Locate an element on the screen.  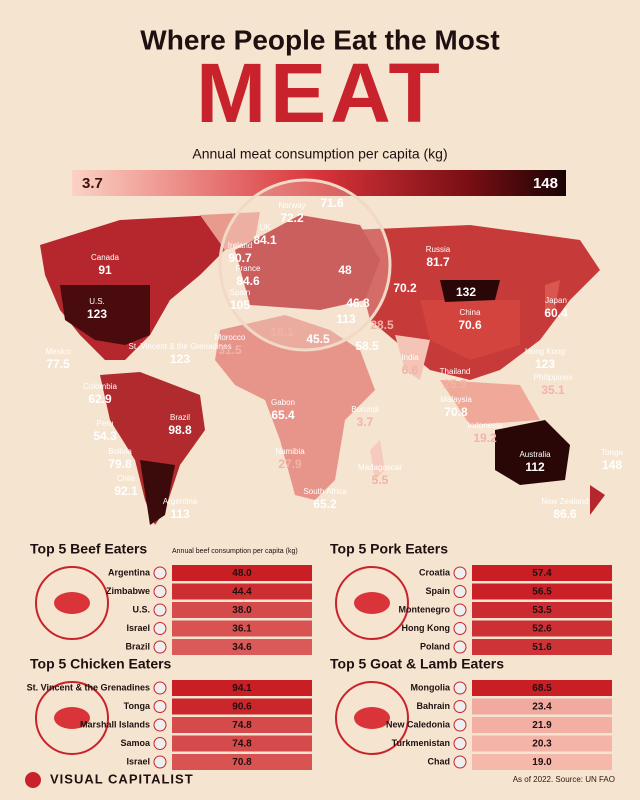
mongolia is located at coordinates (470, 291).